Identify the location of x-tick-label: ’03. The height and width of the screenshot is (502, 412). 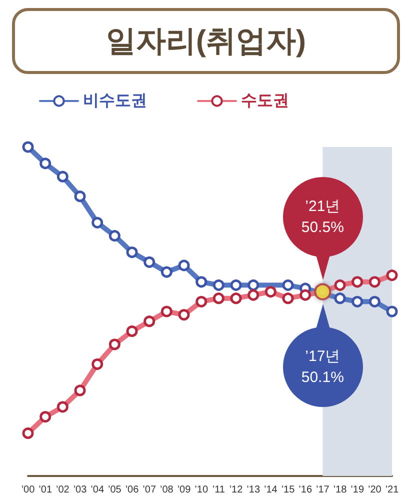
(80, 490).